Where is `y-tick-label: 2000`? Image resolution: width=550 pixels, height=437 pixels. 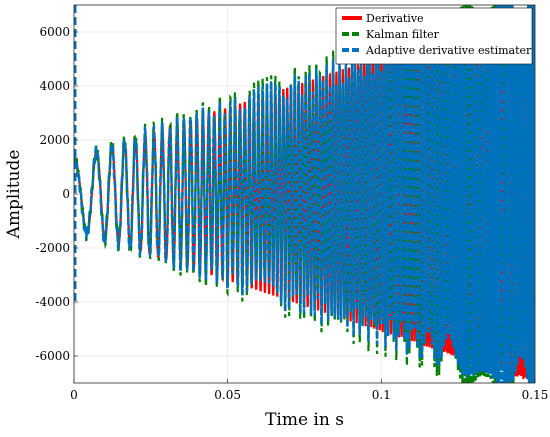
y-tick-label: 2000 is located at coordinates (54, 140).